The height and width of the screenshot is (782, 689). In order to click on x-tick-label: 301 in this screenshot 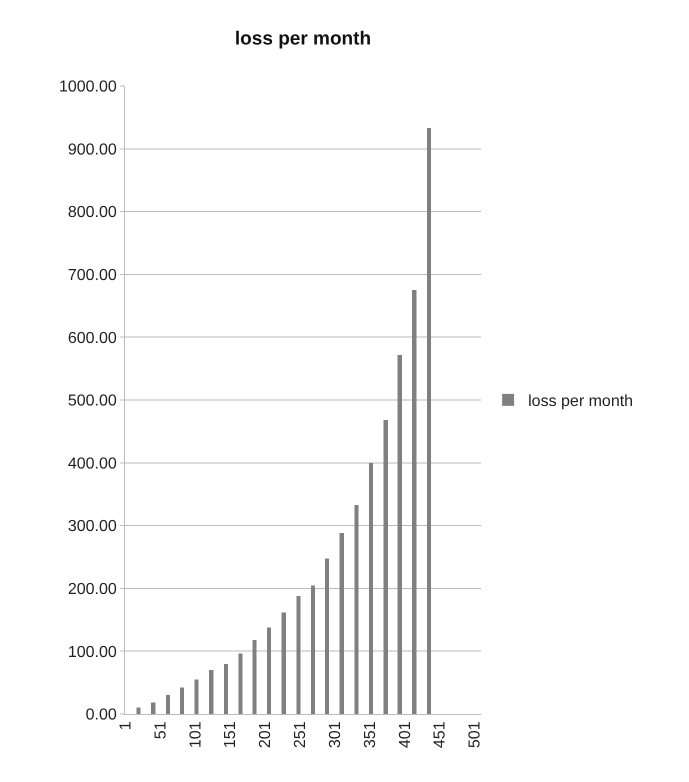, I will do `click(335, 734)`.